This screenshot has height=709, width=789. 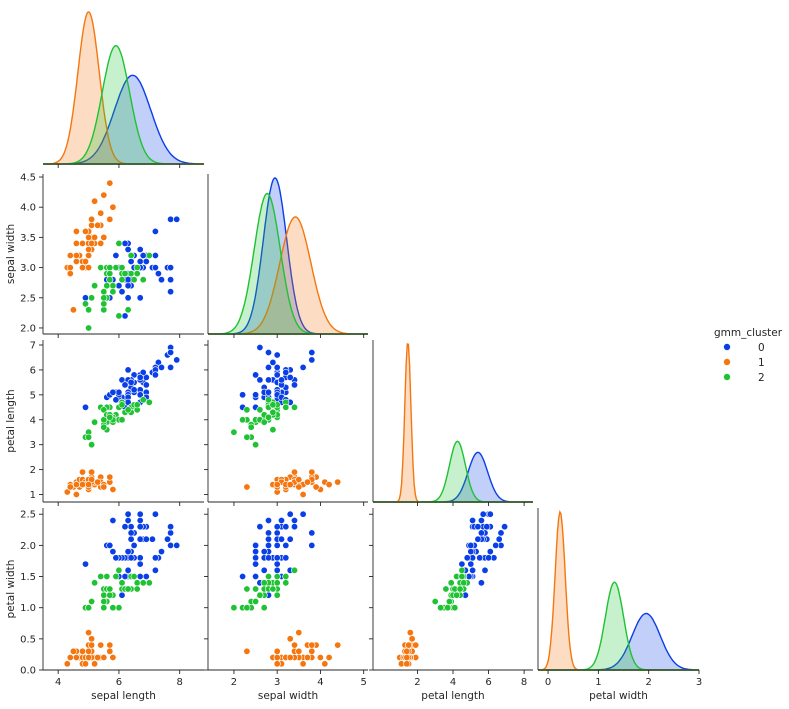 I want to click on y-tick-label: 2.0, so click(x=28, y=328).